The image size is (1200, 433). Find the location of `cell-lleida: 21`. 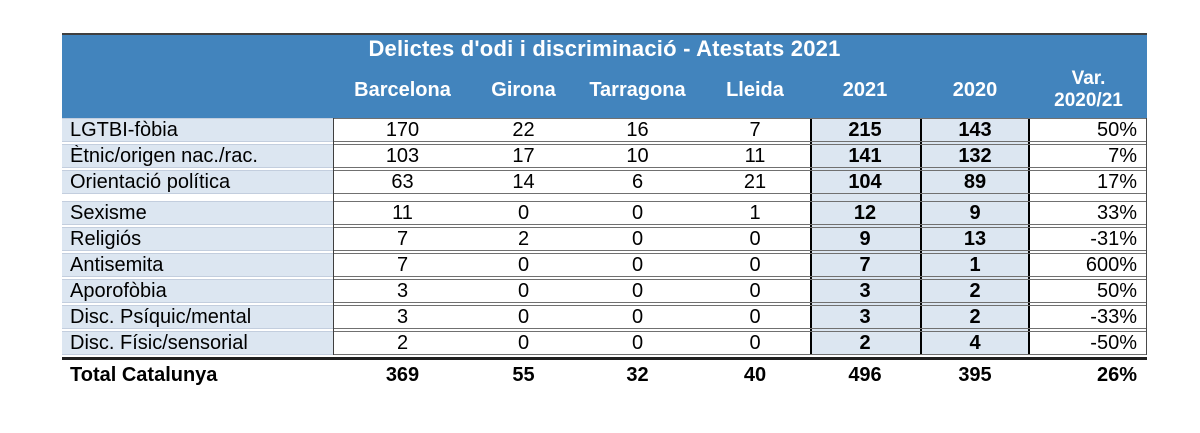

cell-lleida: 21 is located at coordinates (755, 182).